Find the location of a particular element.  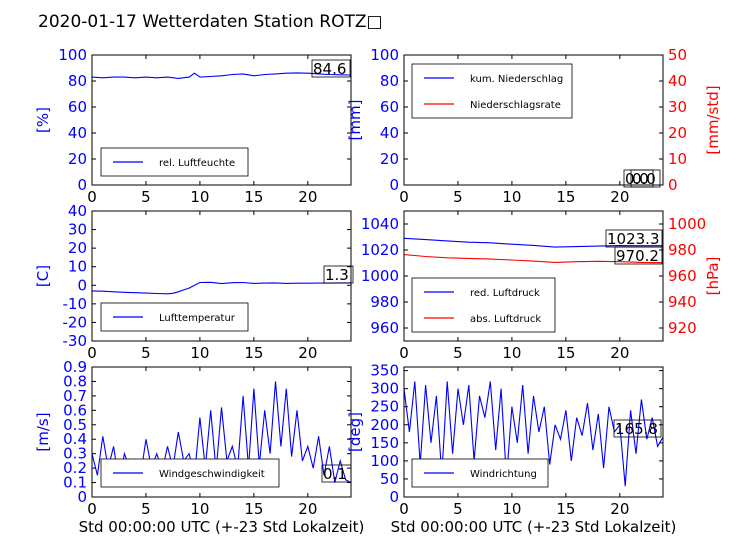

pressure-xtick-label: 0 is located at coordinates (404, 353).